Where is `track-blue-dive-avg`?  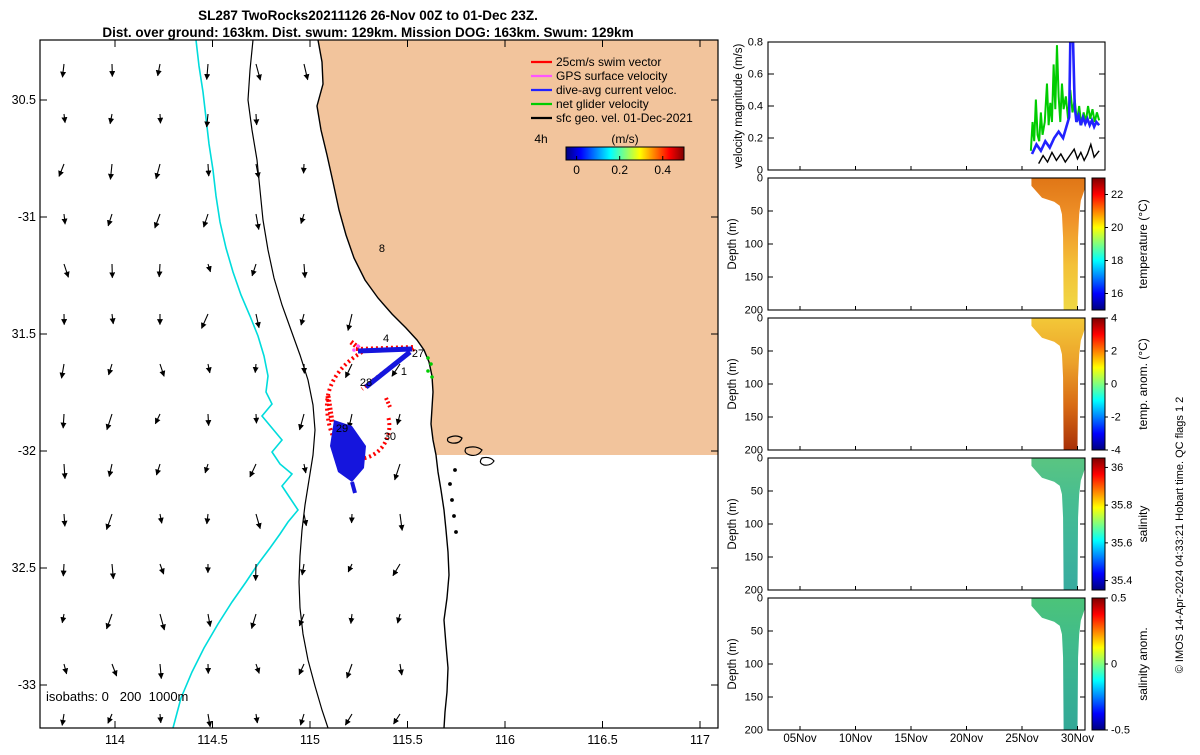 track-blue-dive-avg is located at coordinates (385, 350).